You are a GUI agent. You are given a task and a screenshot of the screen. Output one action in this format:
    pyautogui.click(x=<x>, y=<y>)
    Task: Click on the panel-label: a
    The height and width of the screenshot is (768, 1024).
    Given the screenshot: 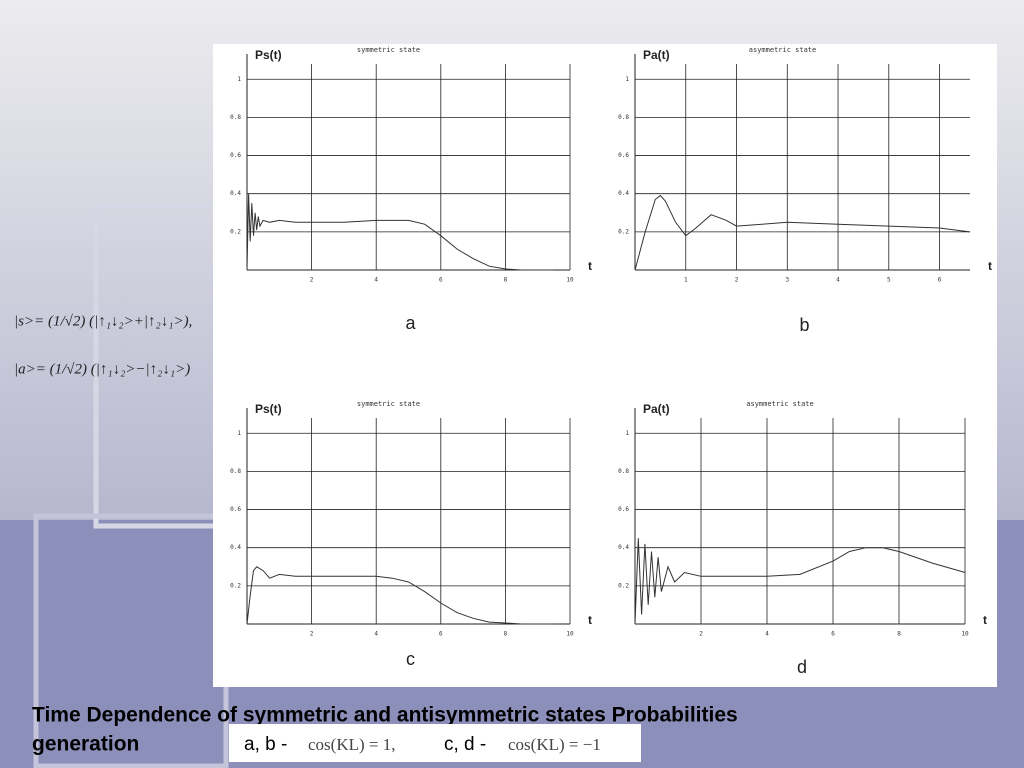 What is the action you would take?
    pyautogui.click(x=410, y=323)
    